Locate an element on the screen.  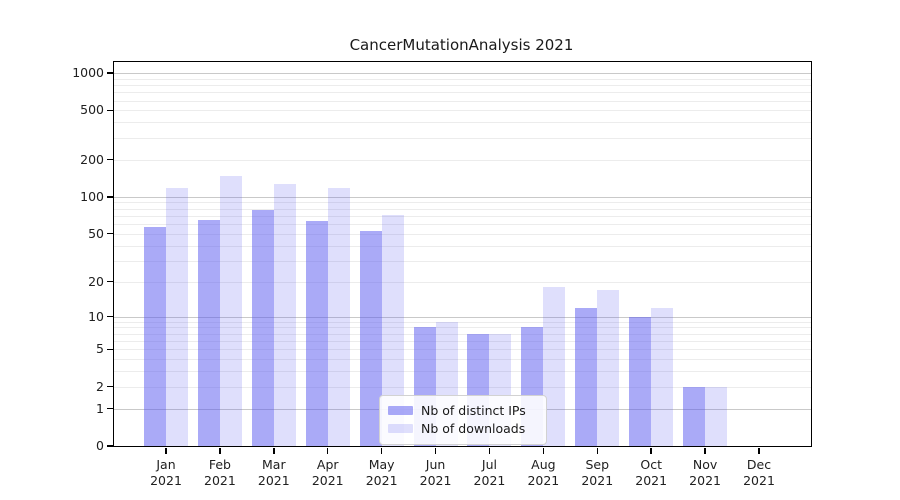
legend-entry: Nb of downloads is located at coordinates (463, 428).